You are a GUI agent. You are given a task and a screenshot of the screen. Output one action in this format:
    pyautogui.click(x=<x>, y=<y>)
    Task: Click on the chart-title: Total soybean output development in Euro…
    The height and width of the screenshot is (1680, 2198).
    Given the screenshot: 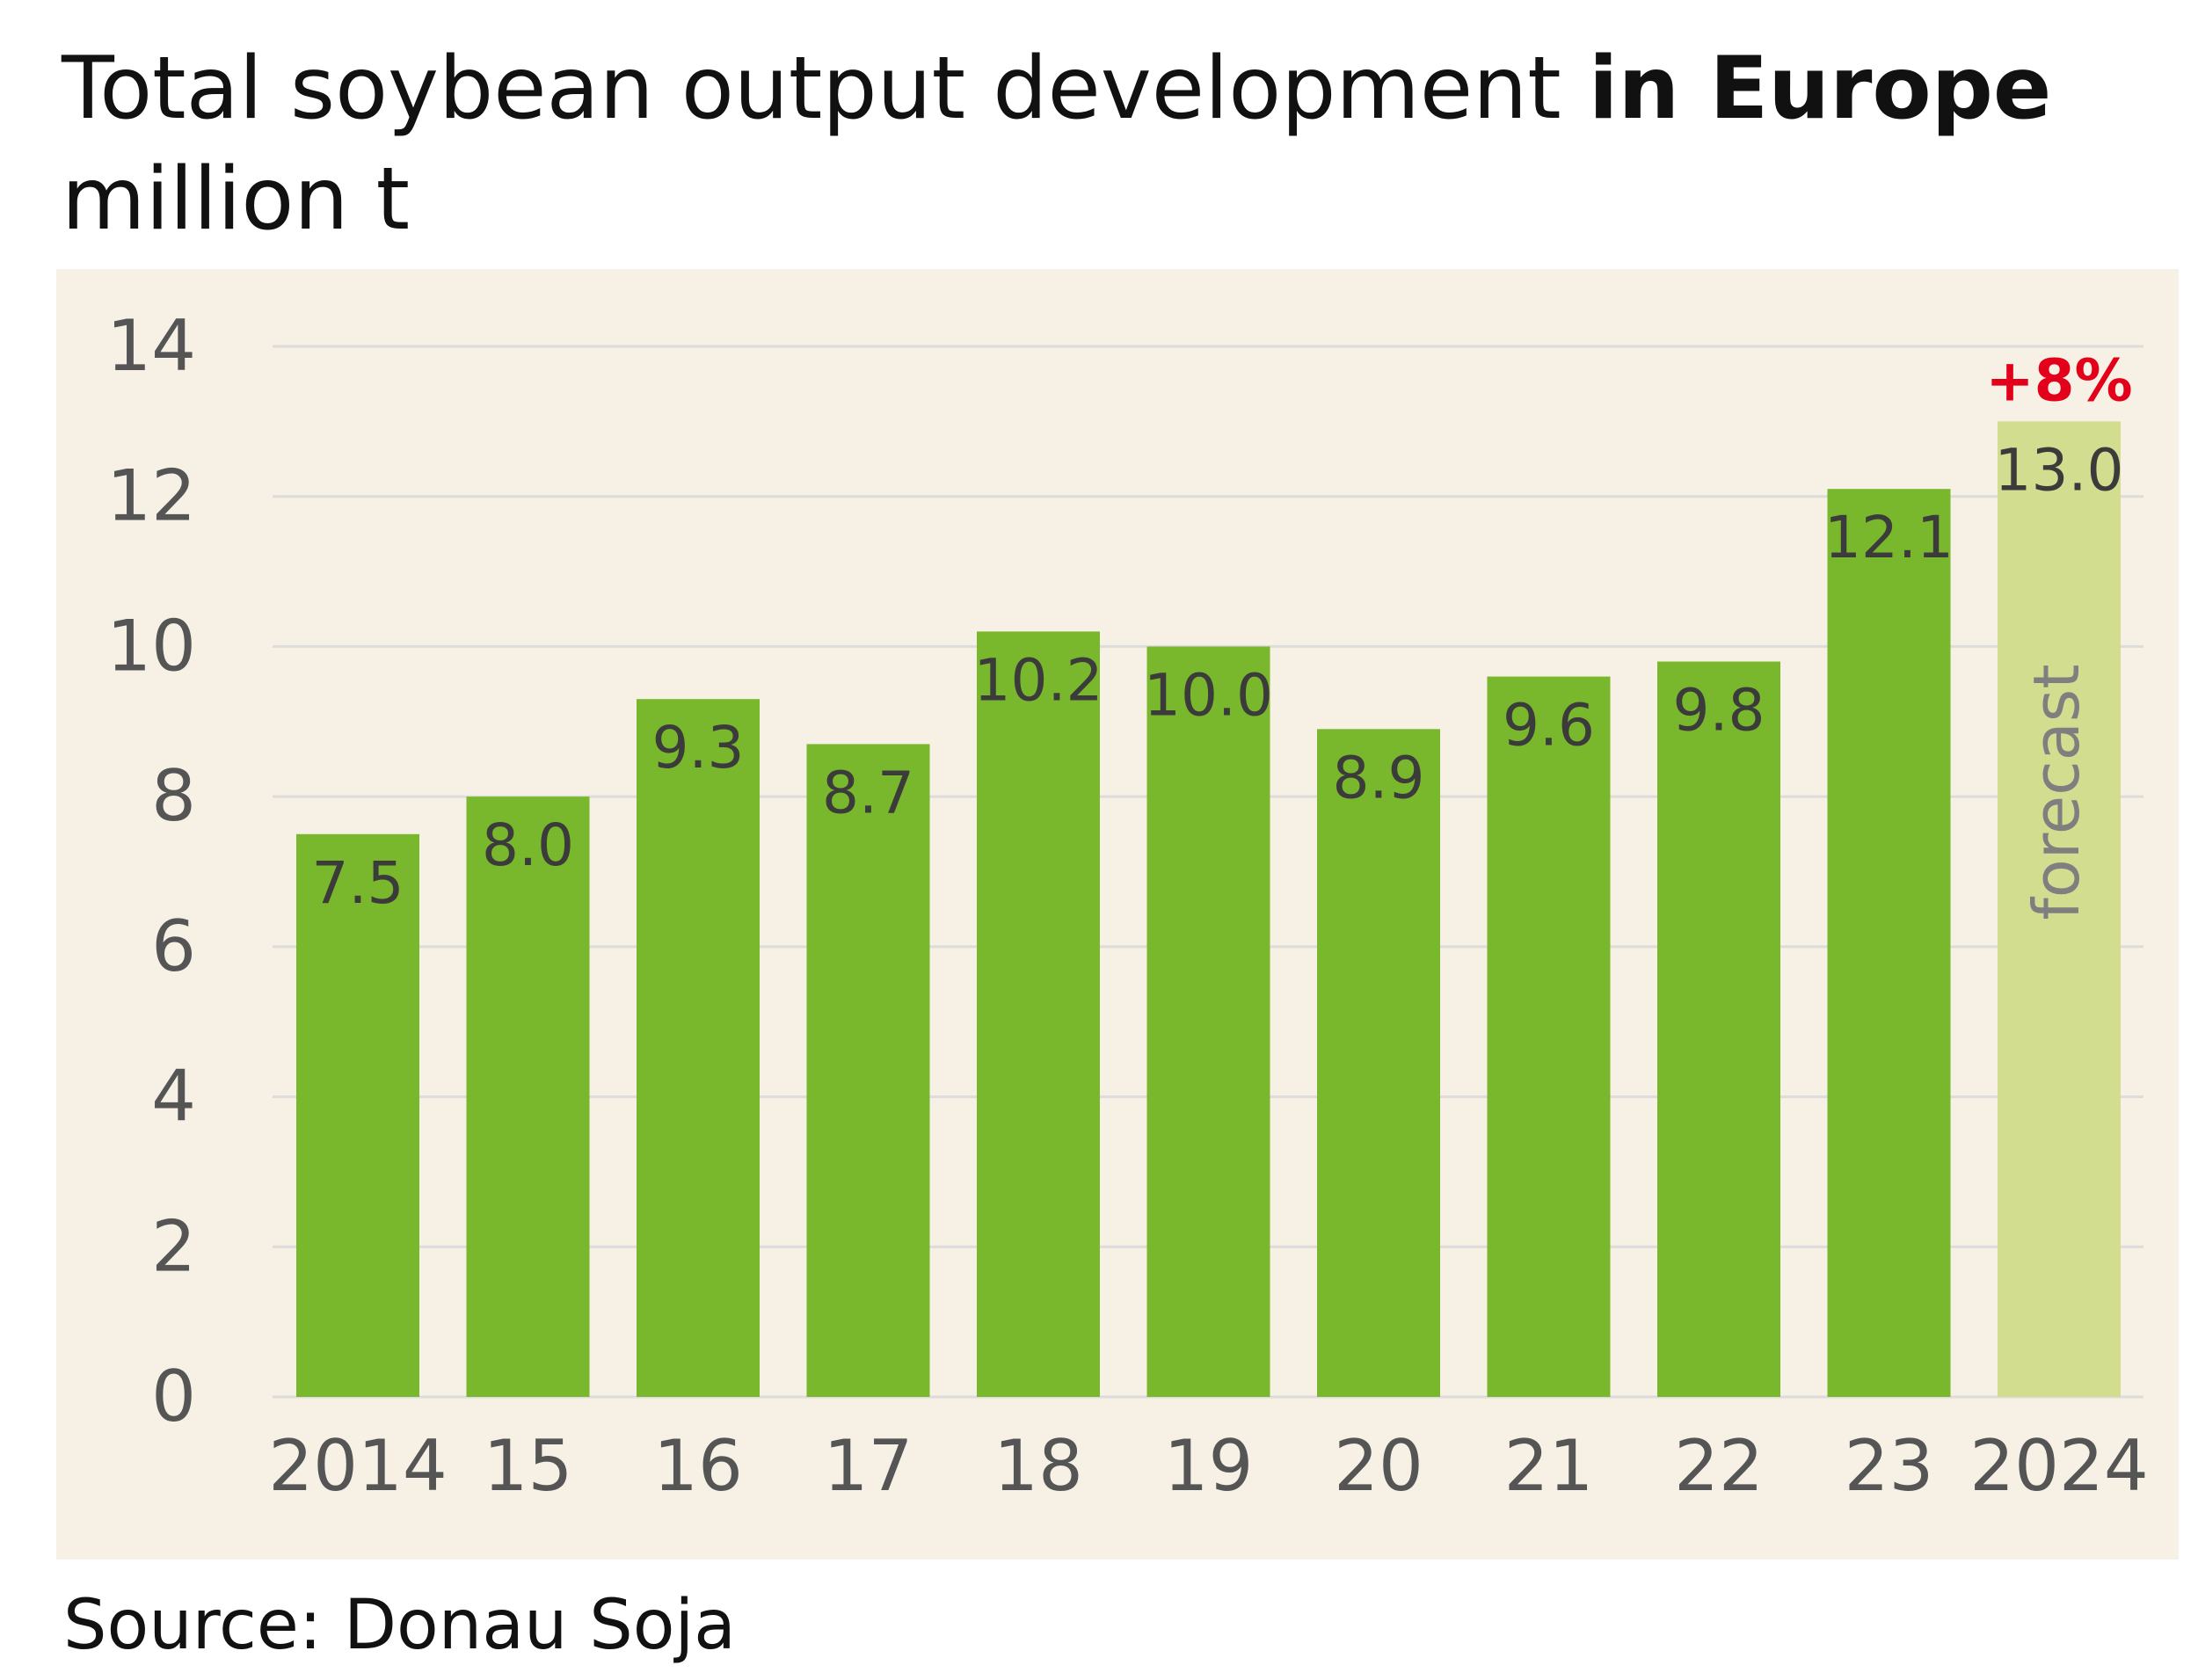 What is the action you would take?
    pyautogui.click(x=1056, y=89)
    